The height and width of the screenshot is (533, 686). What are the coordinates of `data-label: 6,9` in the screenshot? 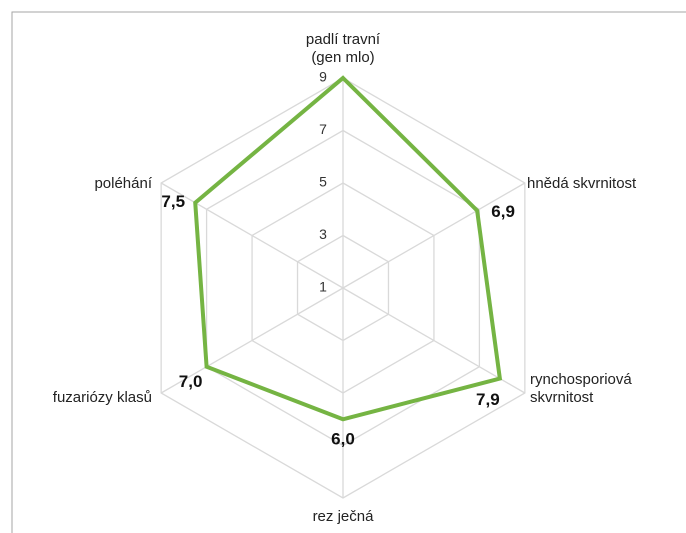 It's located at (503, 211).